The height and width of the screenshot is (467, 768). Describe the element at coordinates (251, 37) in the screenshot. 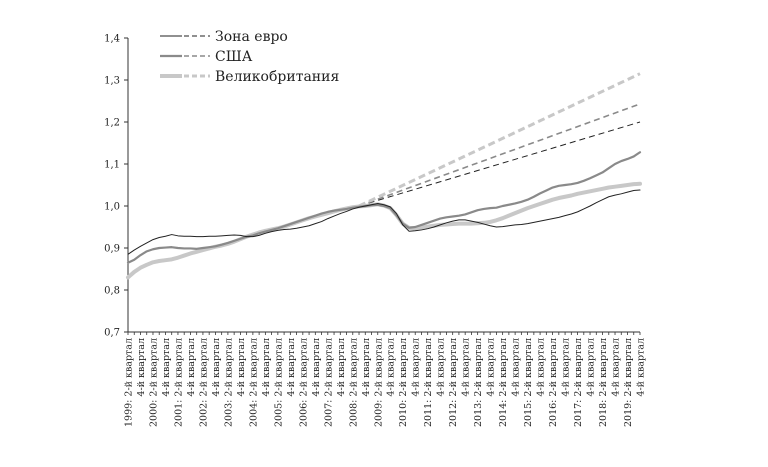

I see `legend-label: Зона евро` at that location.